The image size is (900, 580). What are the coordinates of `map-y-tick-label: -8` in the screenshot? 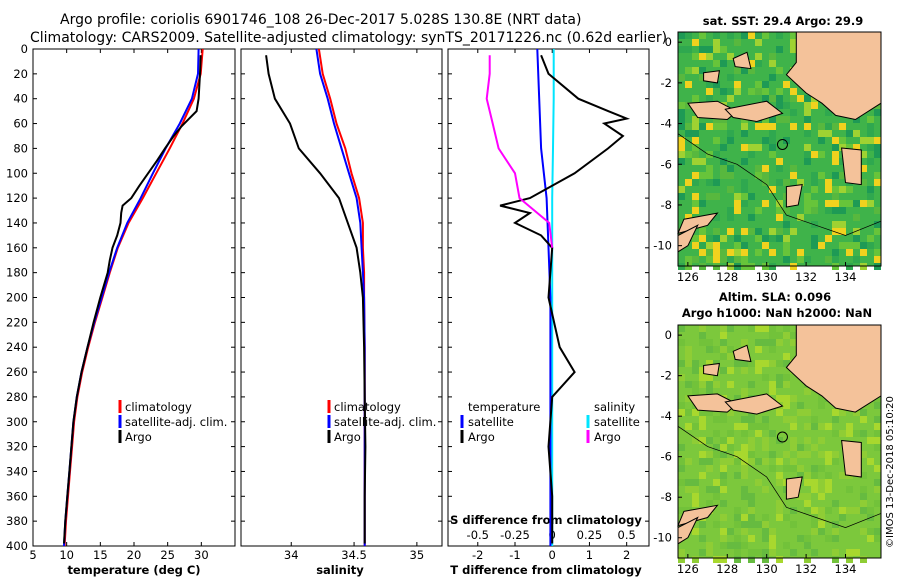 It's located at (666, 205).